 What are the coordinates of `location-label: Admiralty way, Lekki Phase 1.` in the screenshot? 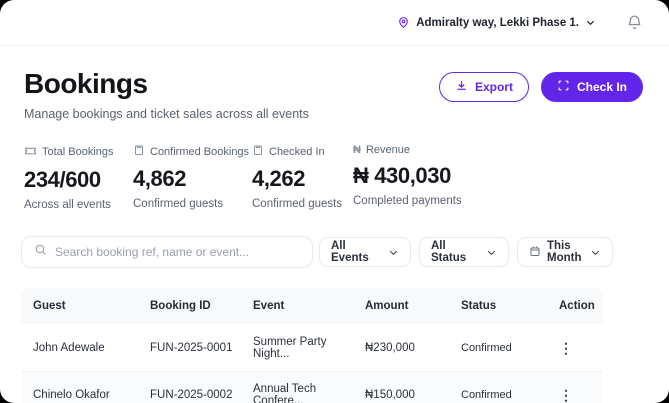 It's located at (497, 22).